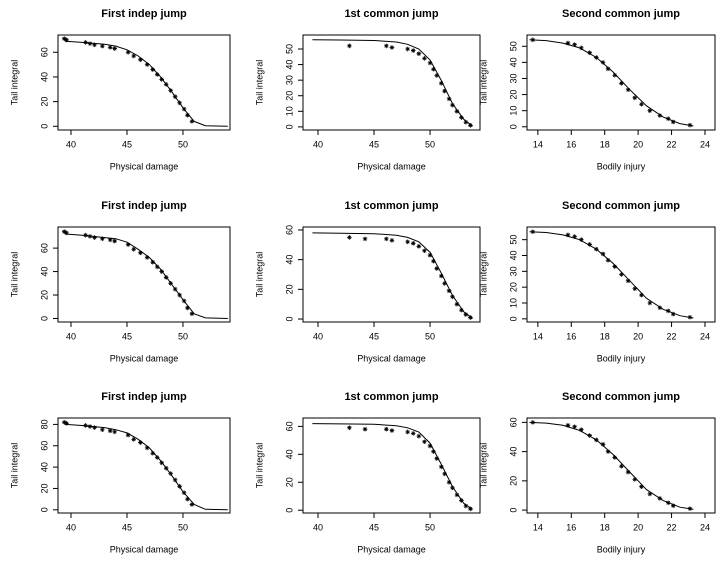 This screenshot has width=720, height=561. Describe the element at coordinates (289, 111) in the screenshot. I see `y-tick-label: 10` at that location.